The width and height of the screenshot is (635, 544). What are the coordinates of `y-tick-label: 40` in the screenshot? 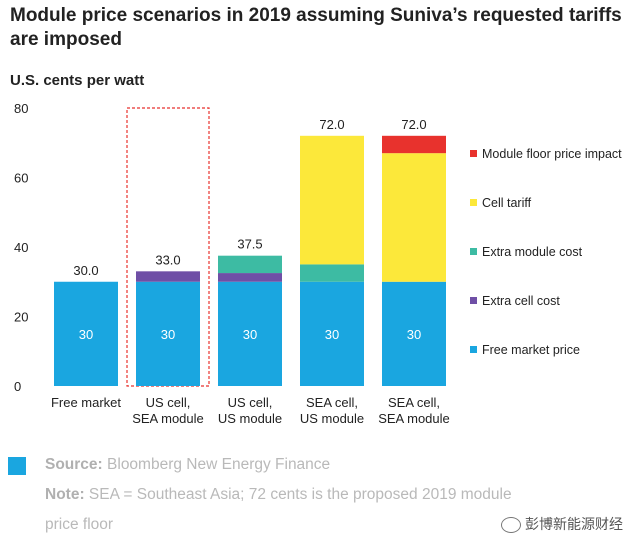 It's located at (21, 247).